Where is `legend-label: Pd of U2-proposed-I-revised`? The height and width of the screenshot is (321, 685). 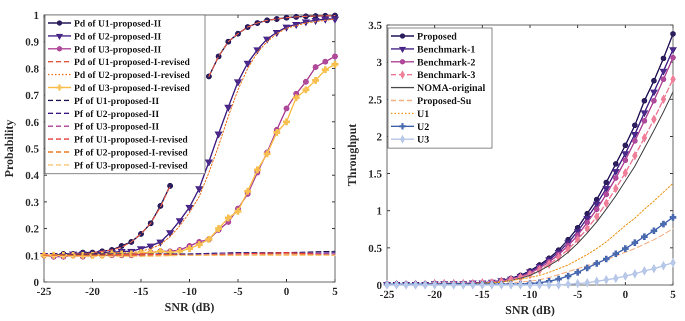 legend-label: Pd of U2-proposed-I-revised is located at coordinates (132, 76).